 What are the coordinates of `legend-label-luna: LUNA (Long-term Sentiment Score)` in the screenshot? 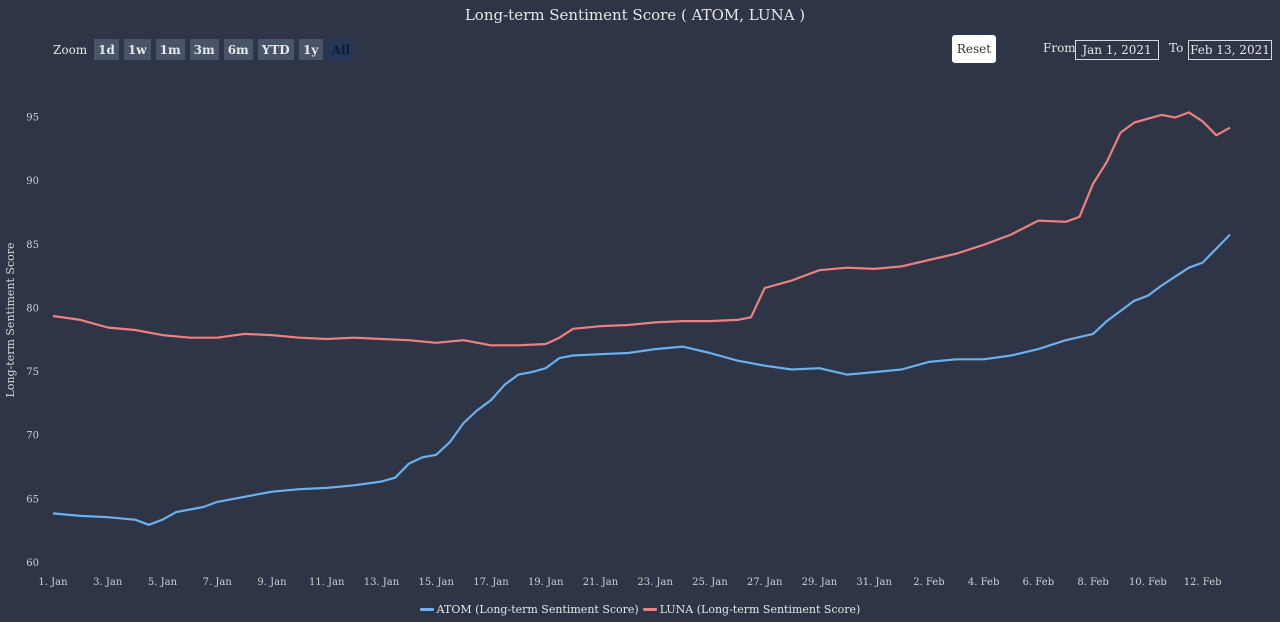 It's located at (760, 609).